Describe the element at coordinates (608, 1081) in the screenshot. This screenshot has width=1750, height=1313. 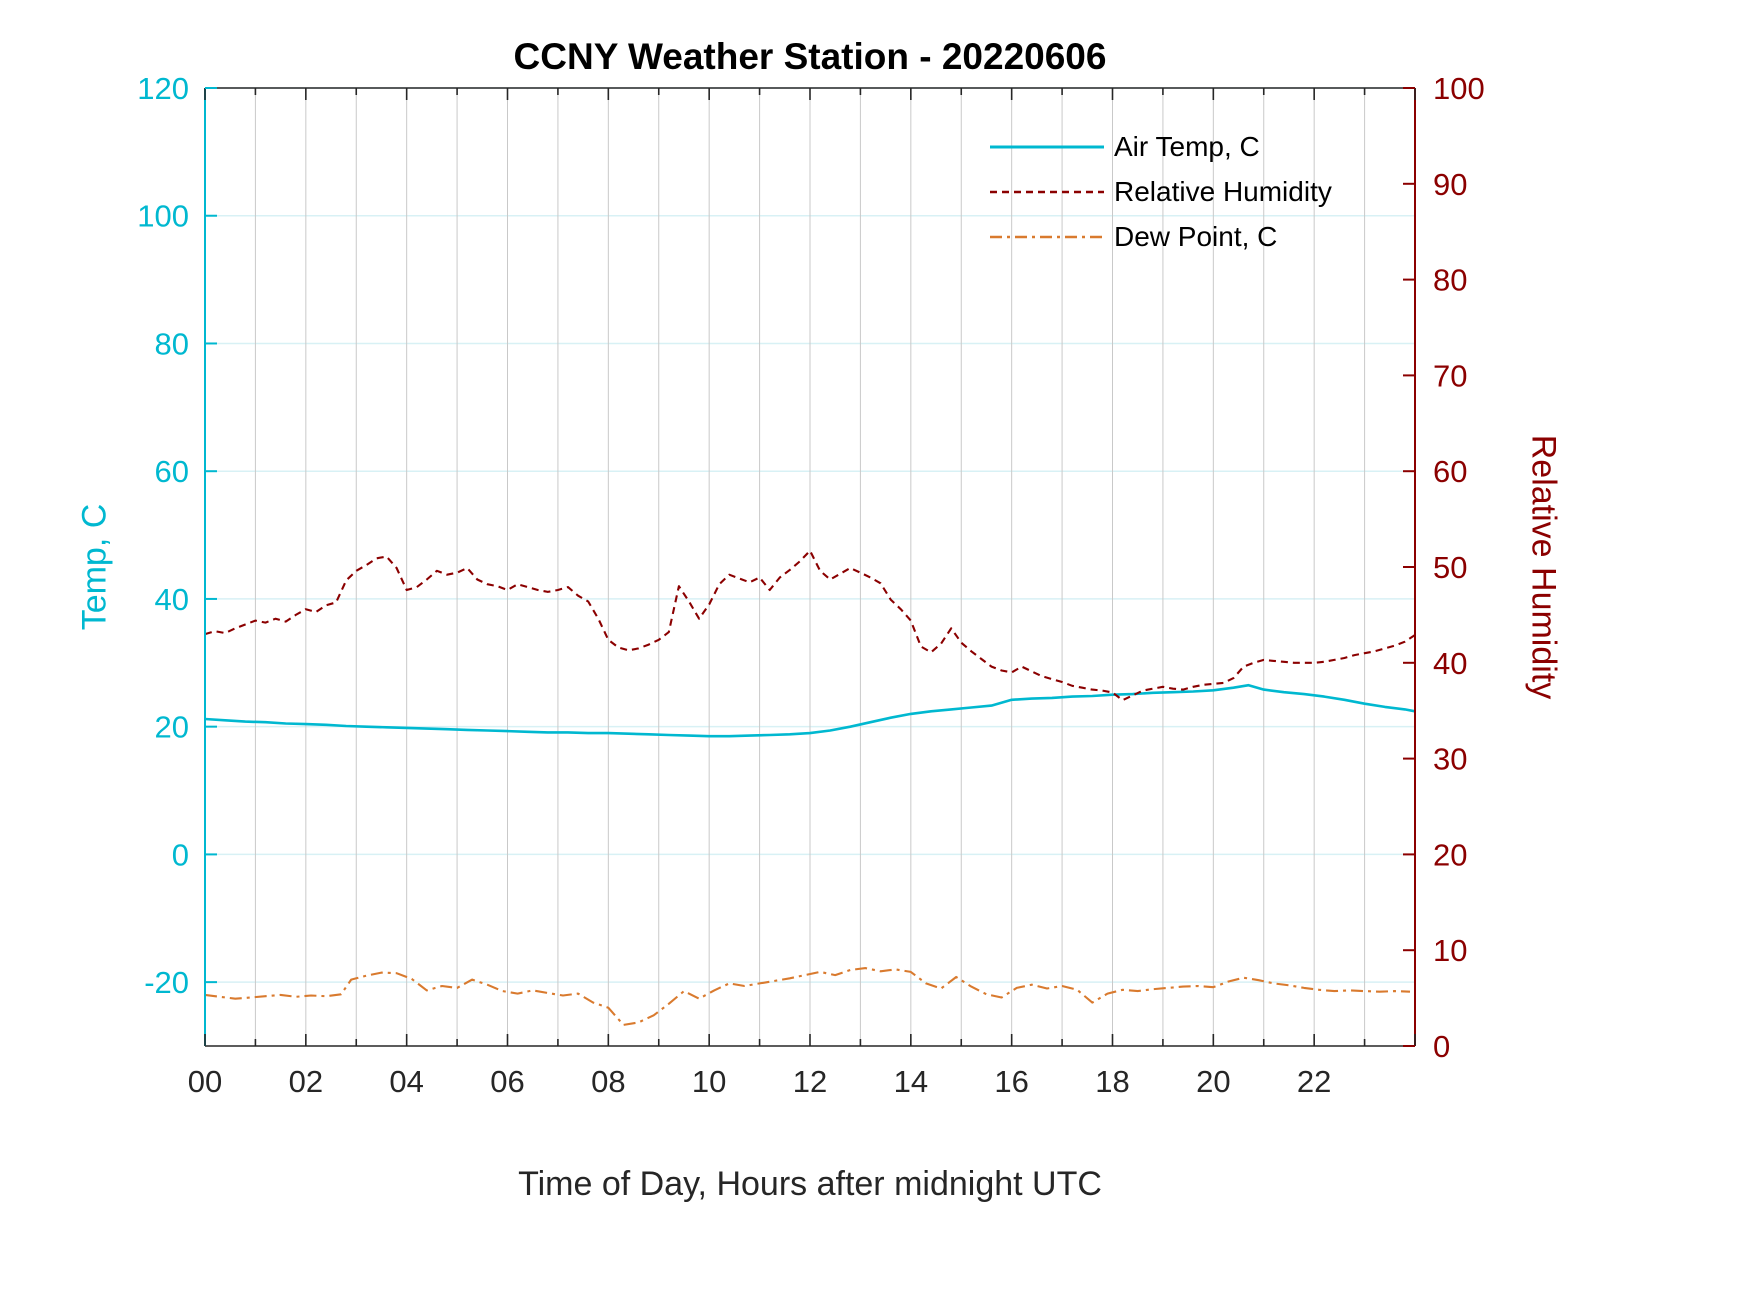
I see `svg-text: 08` at that location.